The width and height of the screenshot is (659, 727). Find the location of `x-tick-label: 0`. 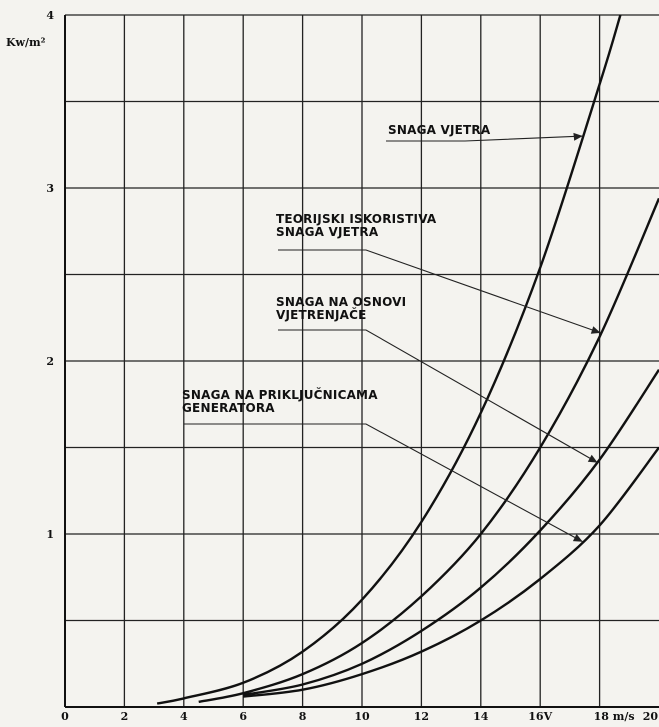

x-tick-label: 0 is located at coordinates (65, 716).